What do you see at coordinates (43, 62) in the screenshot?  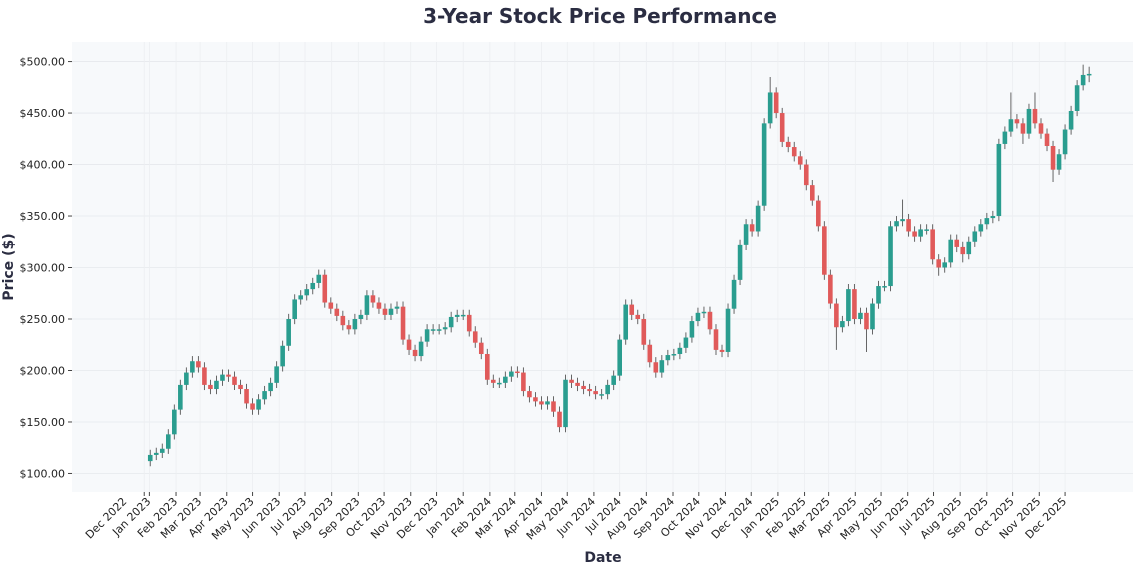 I see `y-tick-label: $500.00` at bounding box center [43, 62].